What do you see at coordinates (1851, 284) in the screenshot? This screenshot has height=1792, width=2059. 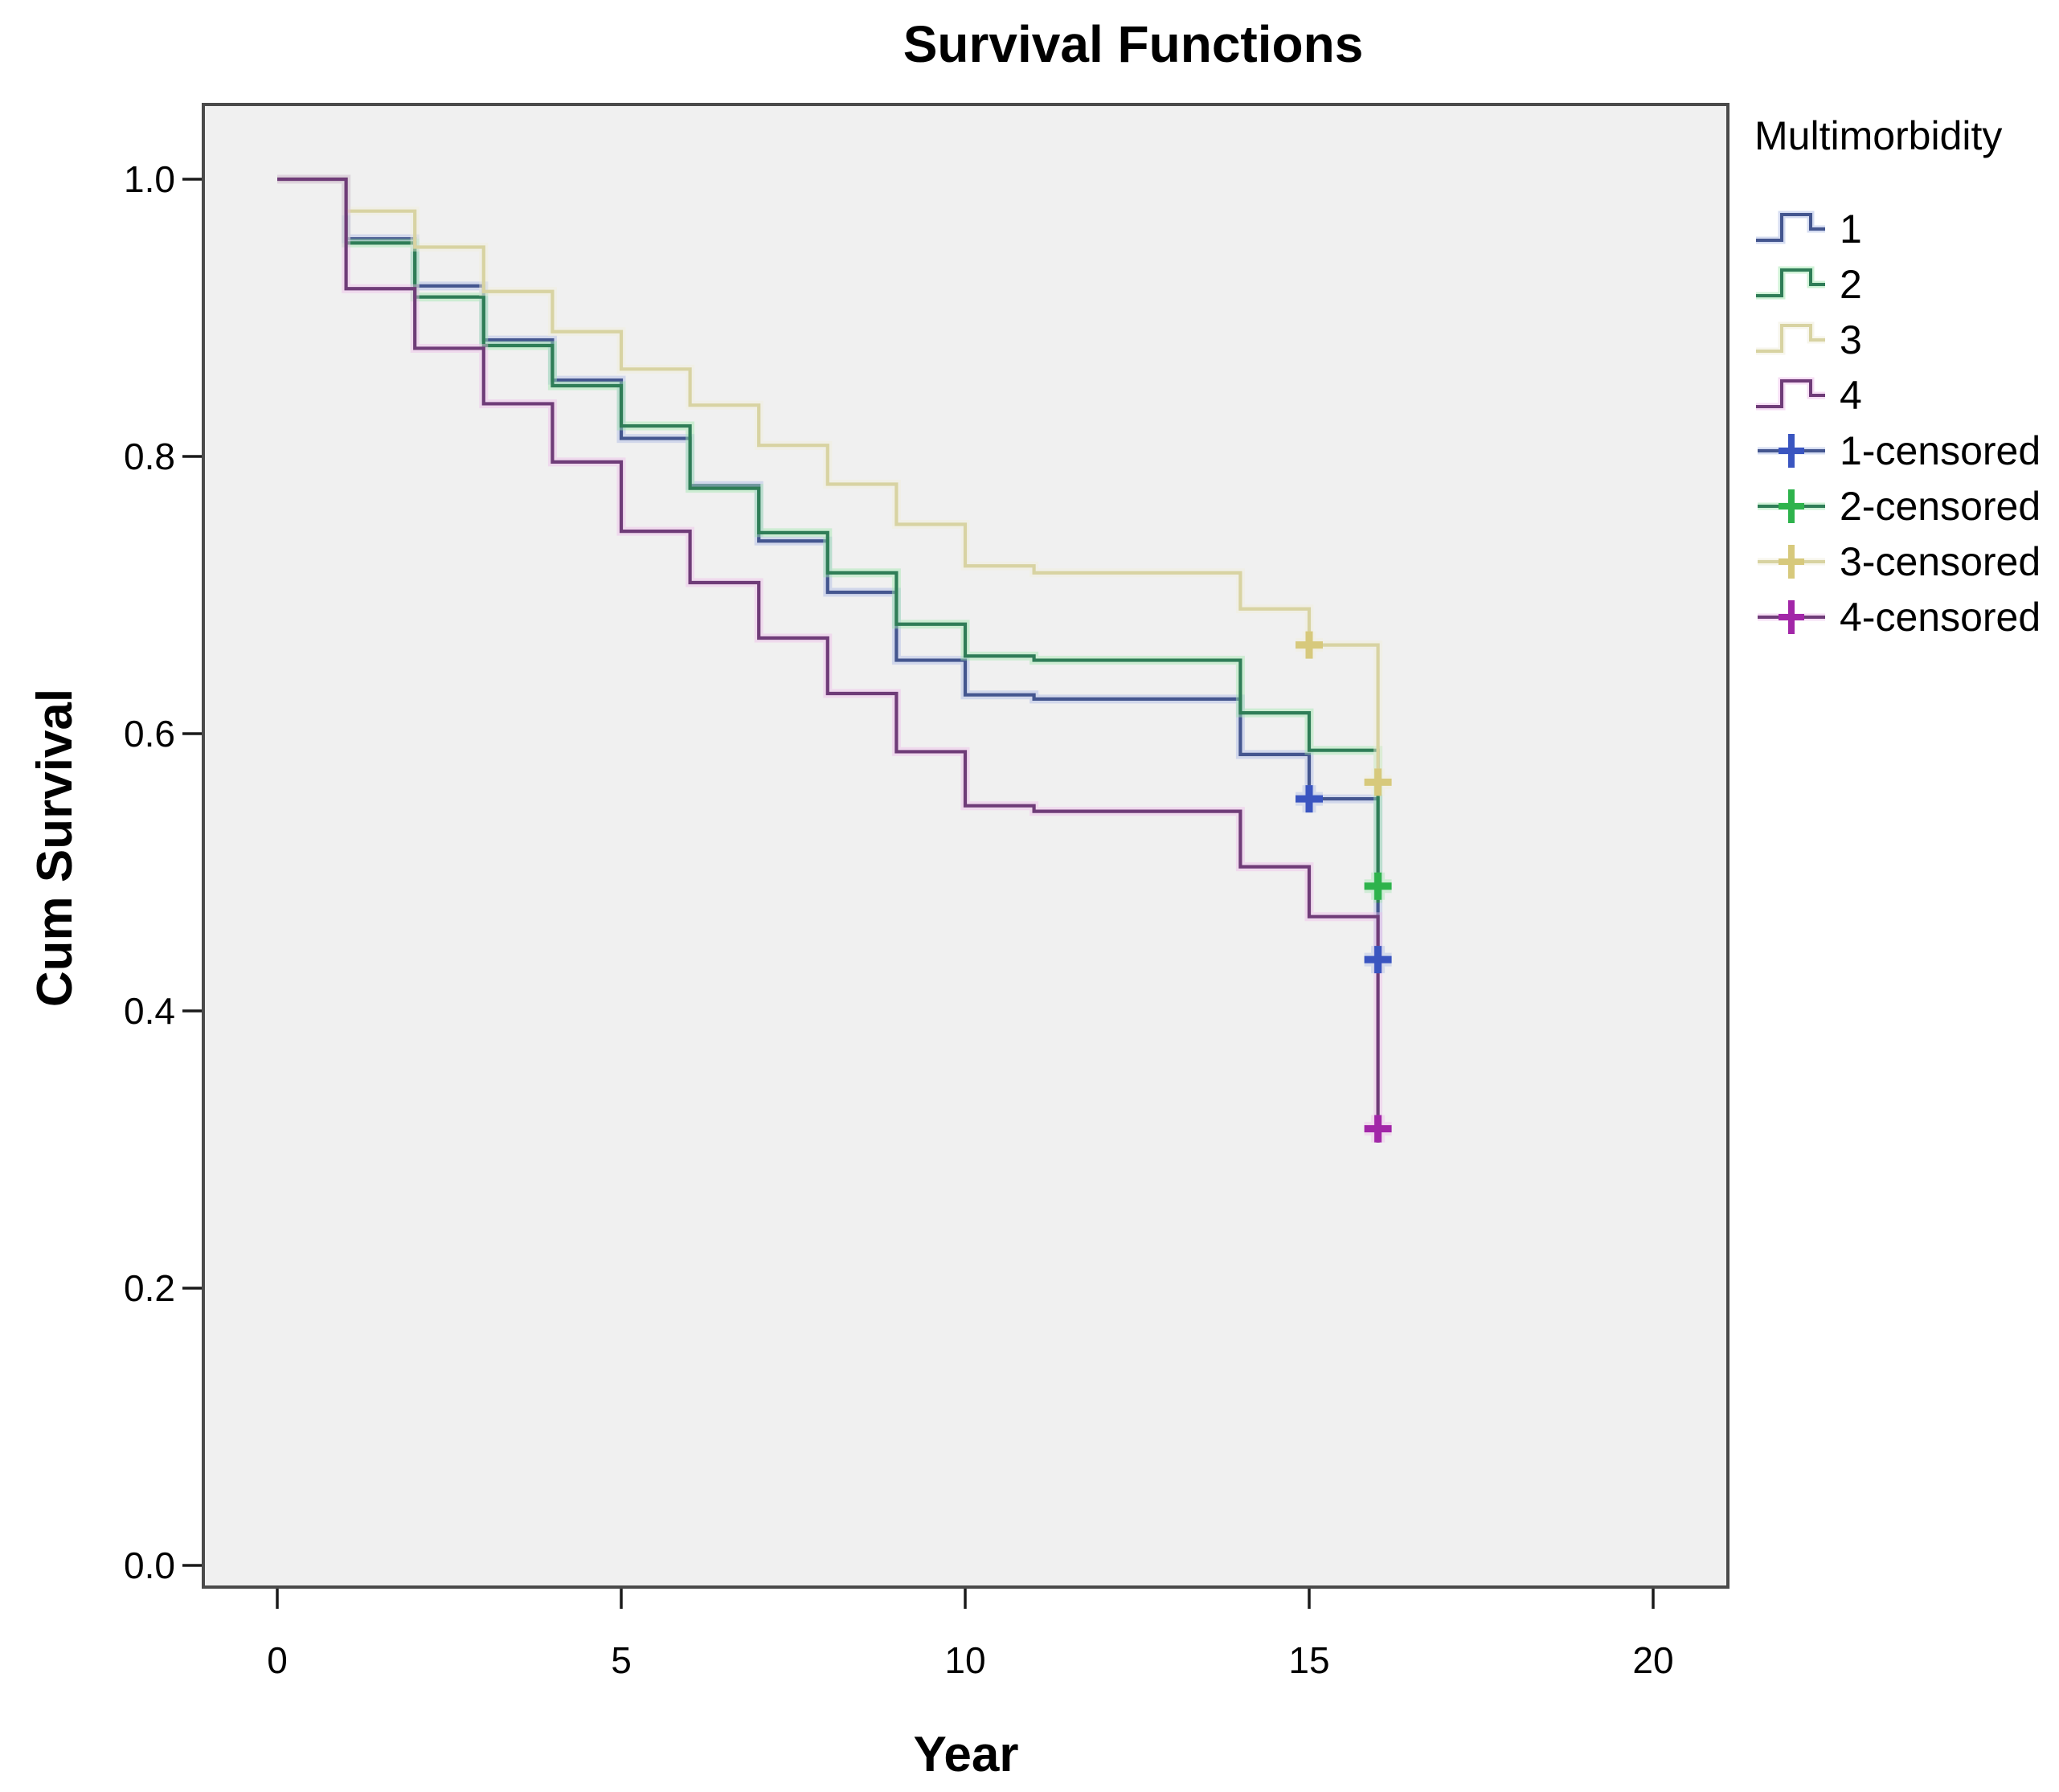 I see `legend-item-label: 2` at bounding box center [1851, 284].